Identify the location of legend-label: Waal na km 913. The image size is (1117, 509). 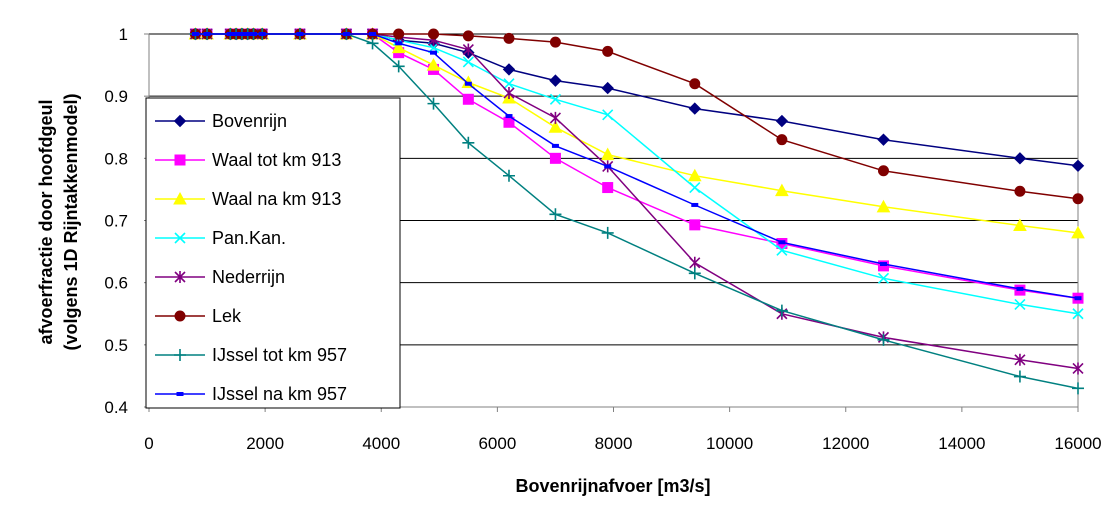
(276, 199).